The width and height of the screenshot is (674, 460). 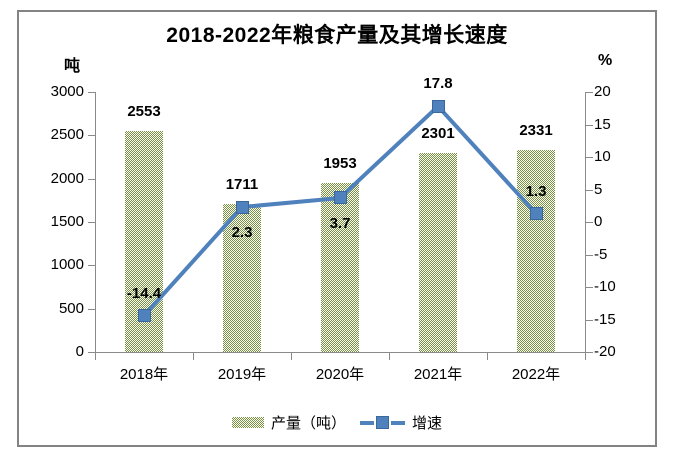 I want to click on growth-swatch-icon, so click(x=382, y=422).